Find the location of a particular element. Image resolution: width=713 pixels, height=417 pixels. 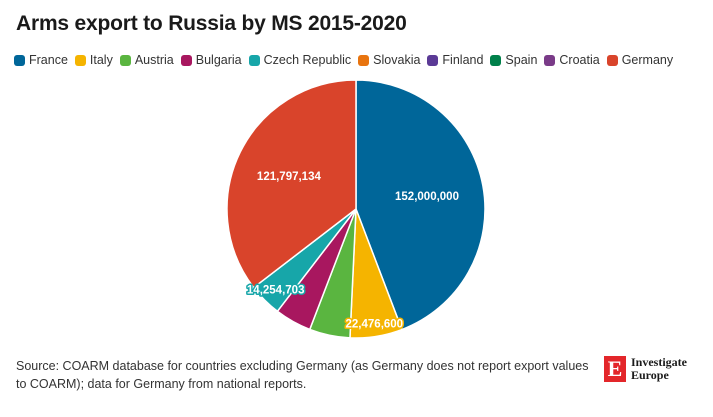

legend-swatch-germany is located at coordinates (612, 60).